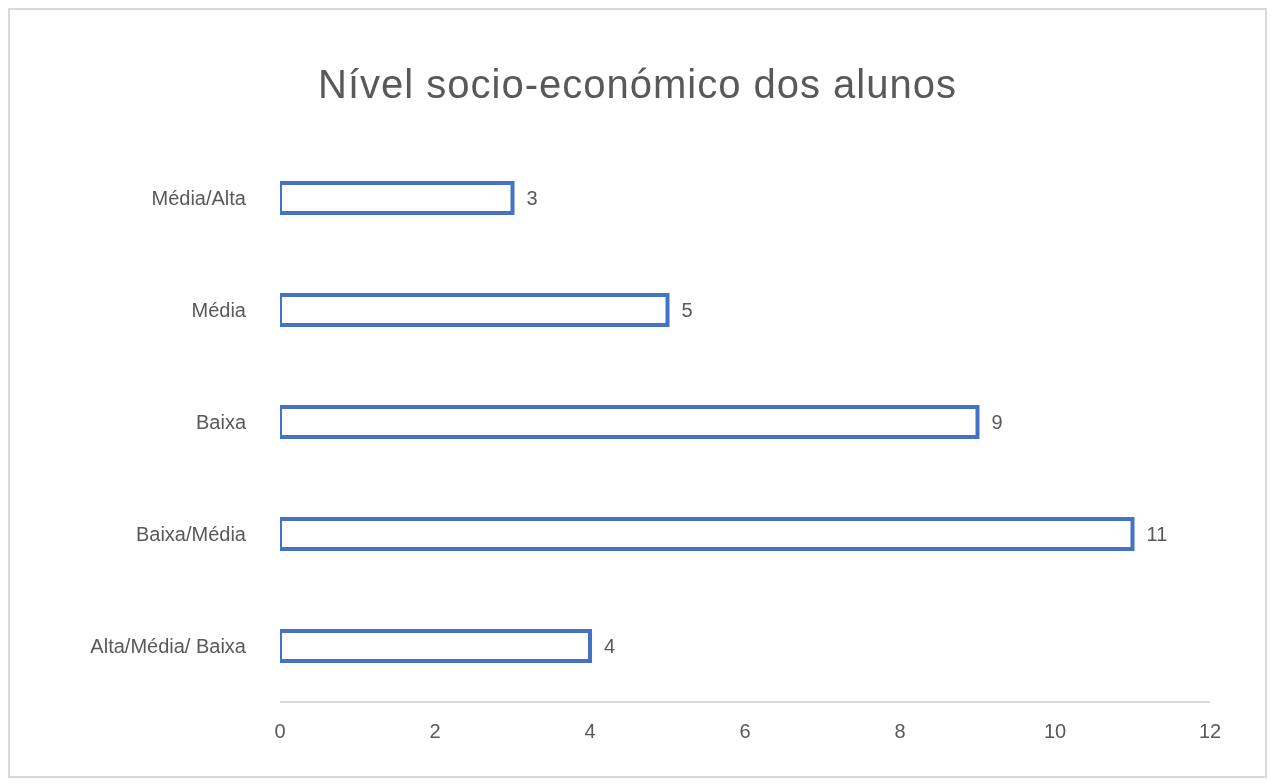 This screenshot has width=1273, height=784. What do you see at coordinates (610, 646) in the screenshot?
I see `data-label: 4` at bounding box center [610, 646].